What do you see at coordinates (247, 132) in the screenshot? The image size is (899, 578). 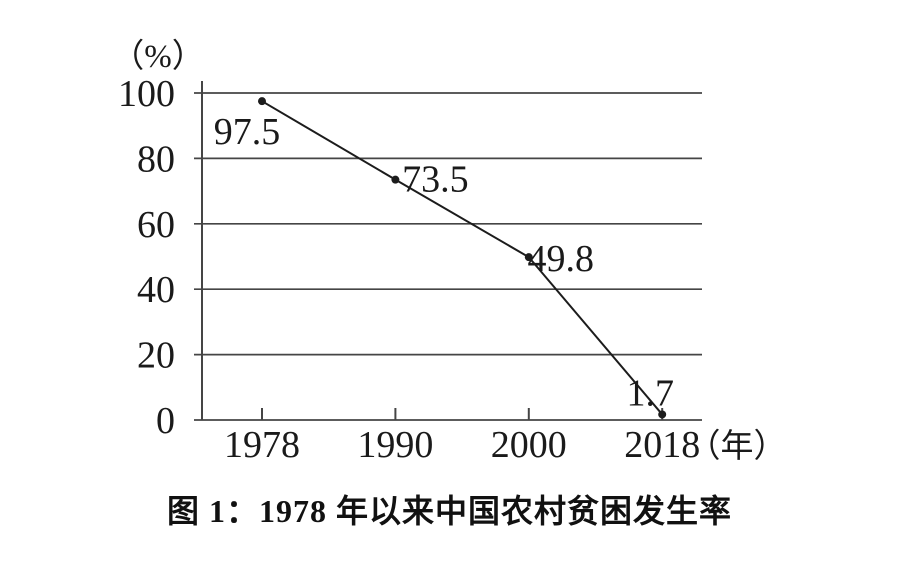 I see `point-value-label: 97.5` at bounding box center [247, 132].